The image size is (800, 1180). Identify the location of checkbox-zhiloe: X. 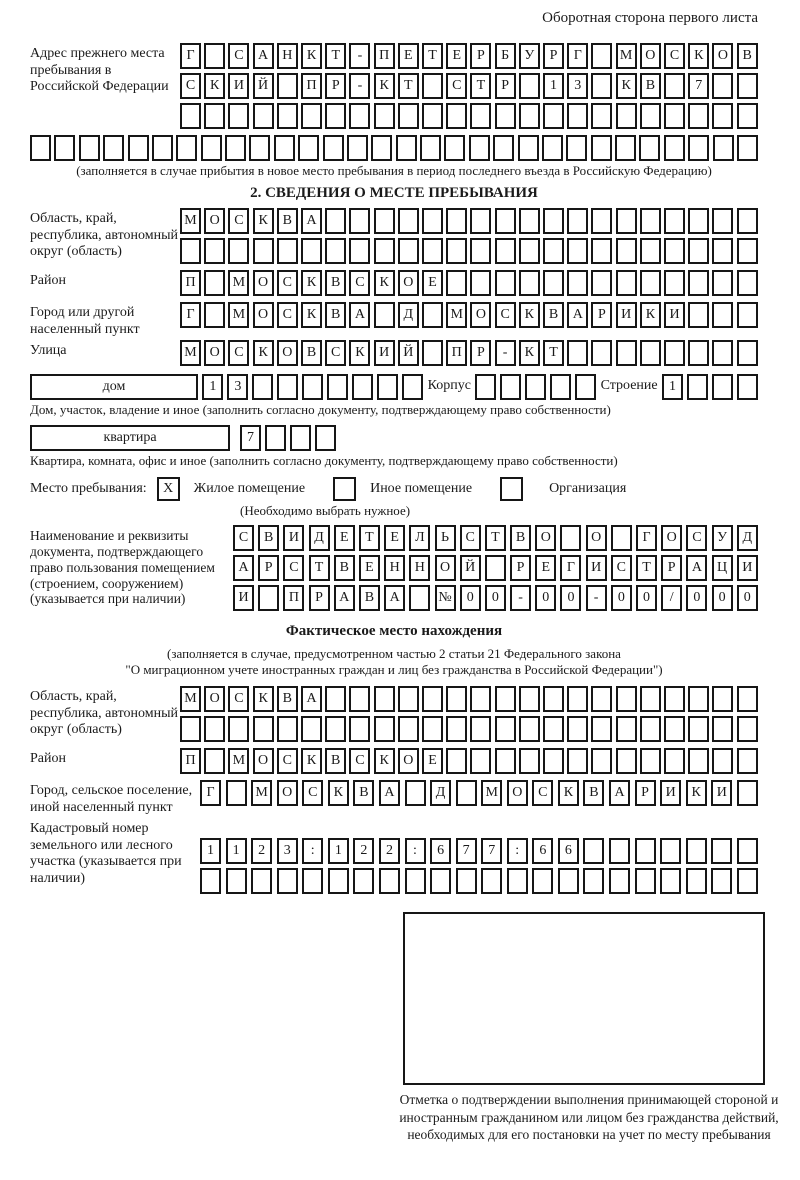
(168, 488).